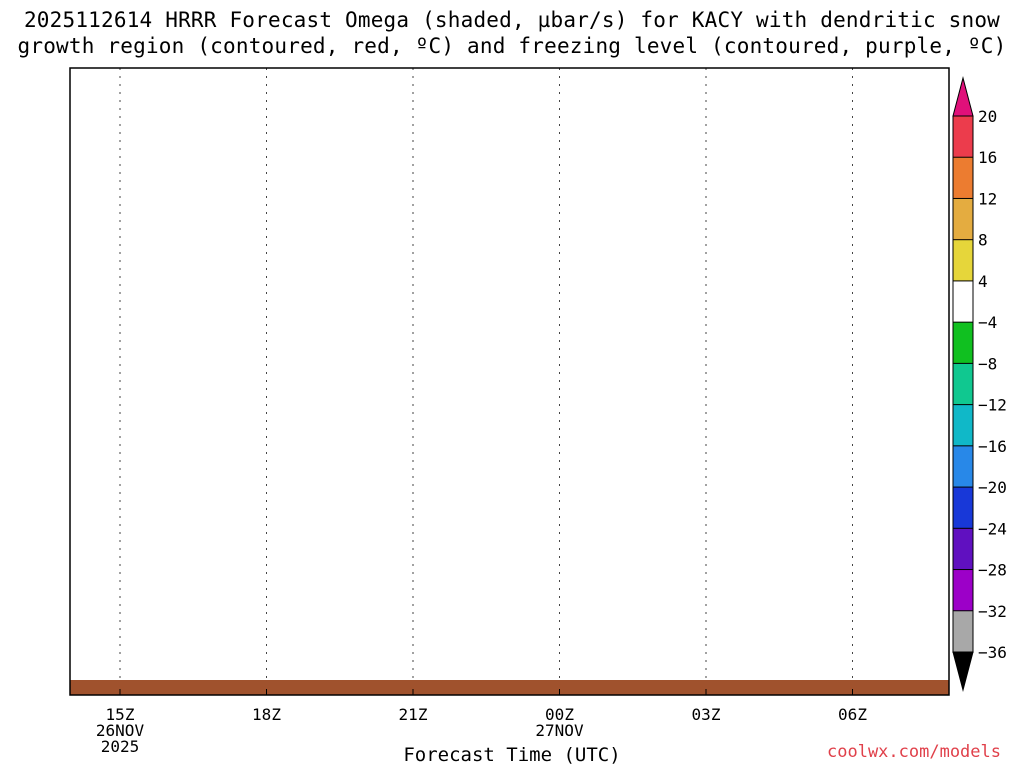 Image resolution: width=1024 pixels, height=768 pixels. What do you see at coordinates (987, 157) in the screenshot?
I see `colorbar-label-1: 16` at bounding box center [987, 157].